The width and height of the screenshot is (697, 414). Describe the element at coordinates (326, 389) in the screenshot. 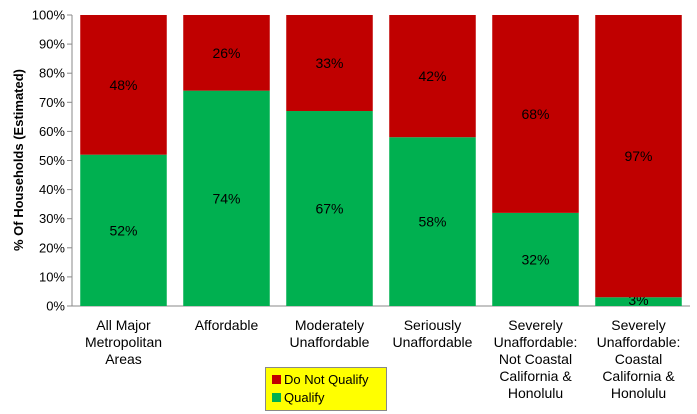

I see `legend: Do Not Qualify Qualify` at that location.